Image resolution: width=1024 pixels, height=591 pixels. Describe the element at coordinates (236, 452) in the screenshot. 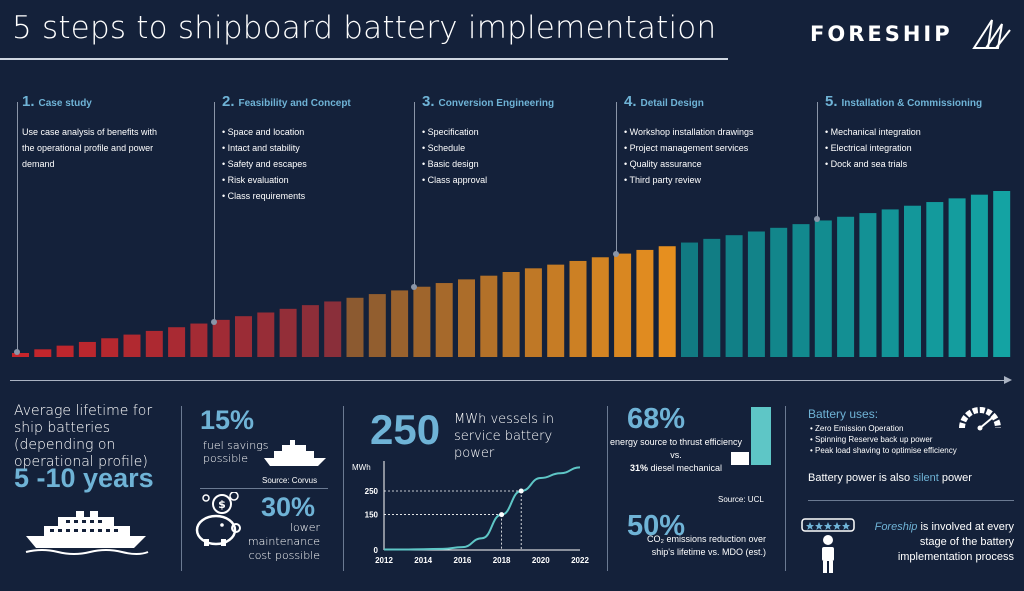

I see `fuel-savings-label: fuel savings possible` at that location.